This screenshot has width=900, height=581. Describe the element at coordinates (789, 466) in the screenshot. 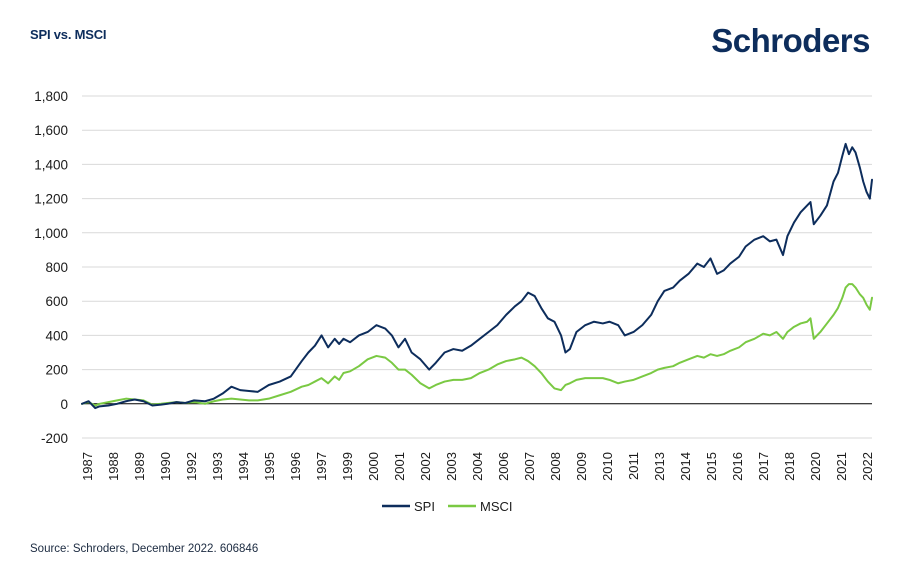

I see `x-tick-label: 2018` at that location.